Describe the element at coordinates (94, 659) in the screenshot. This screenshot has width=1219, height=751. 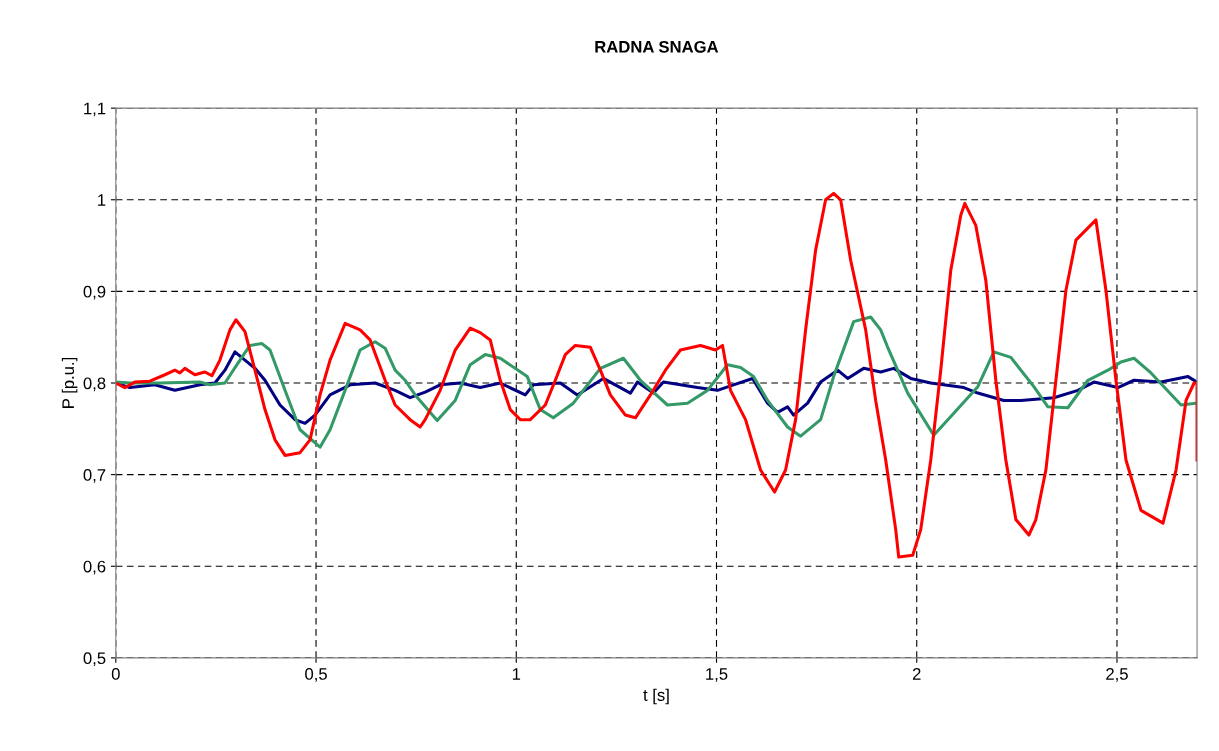
I see `y-tick-label: 0,5` at that location.